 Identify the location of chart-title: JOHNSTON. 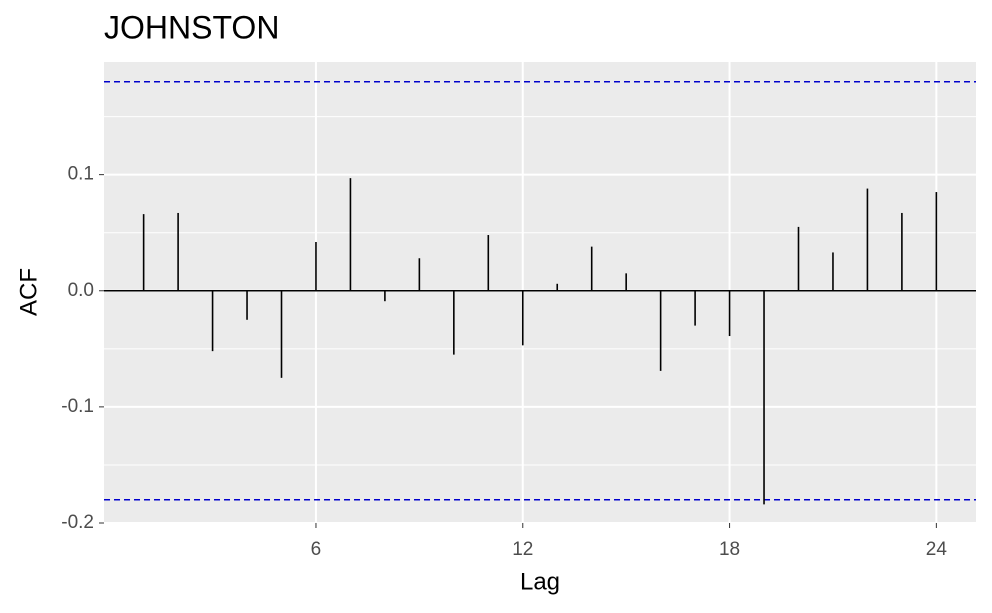
(191, 27).